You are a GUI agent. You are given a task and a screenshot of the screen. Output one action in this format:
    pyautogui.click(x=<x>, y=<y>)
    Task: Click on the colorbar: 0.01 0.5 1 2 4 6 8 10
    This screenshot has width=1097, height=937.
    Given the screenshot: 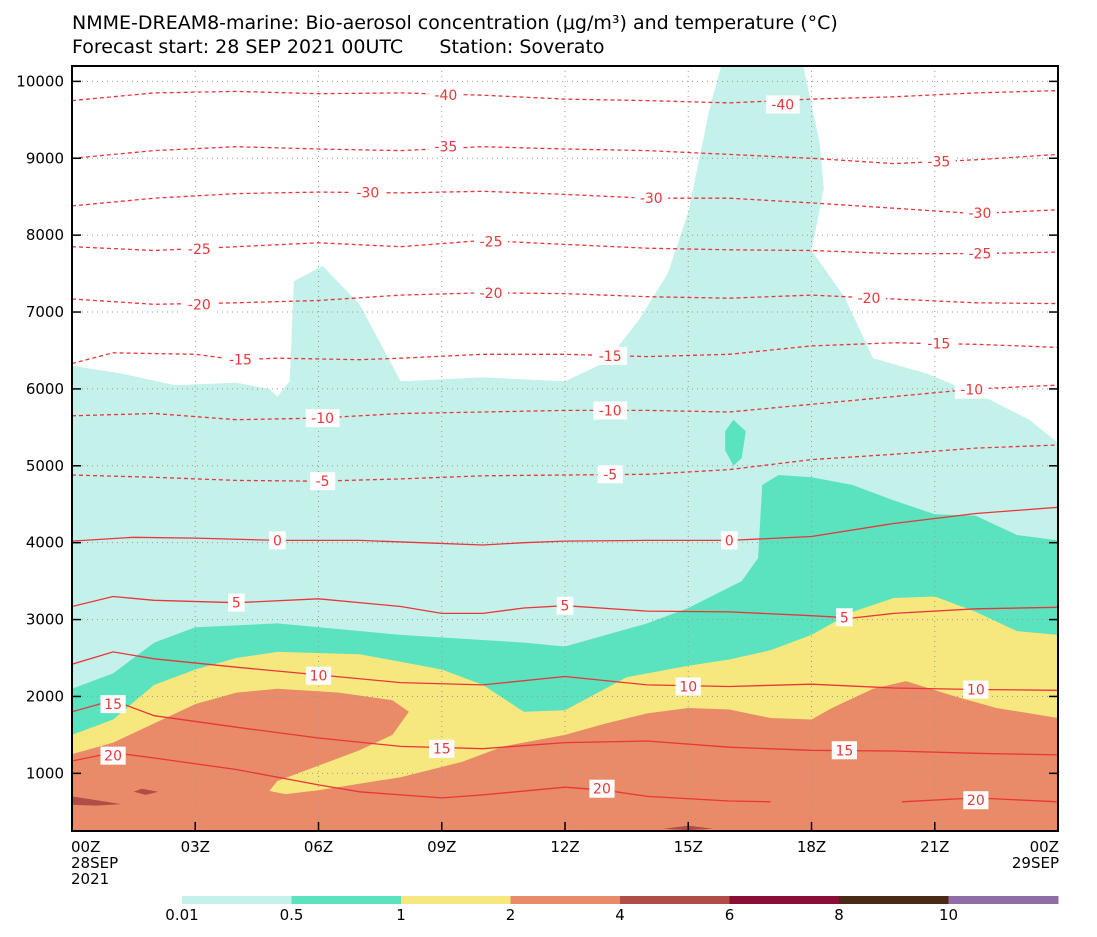 What is the action you would take?
    pyautogui.click(x=612, y=910)
    